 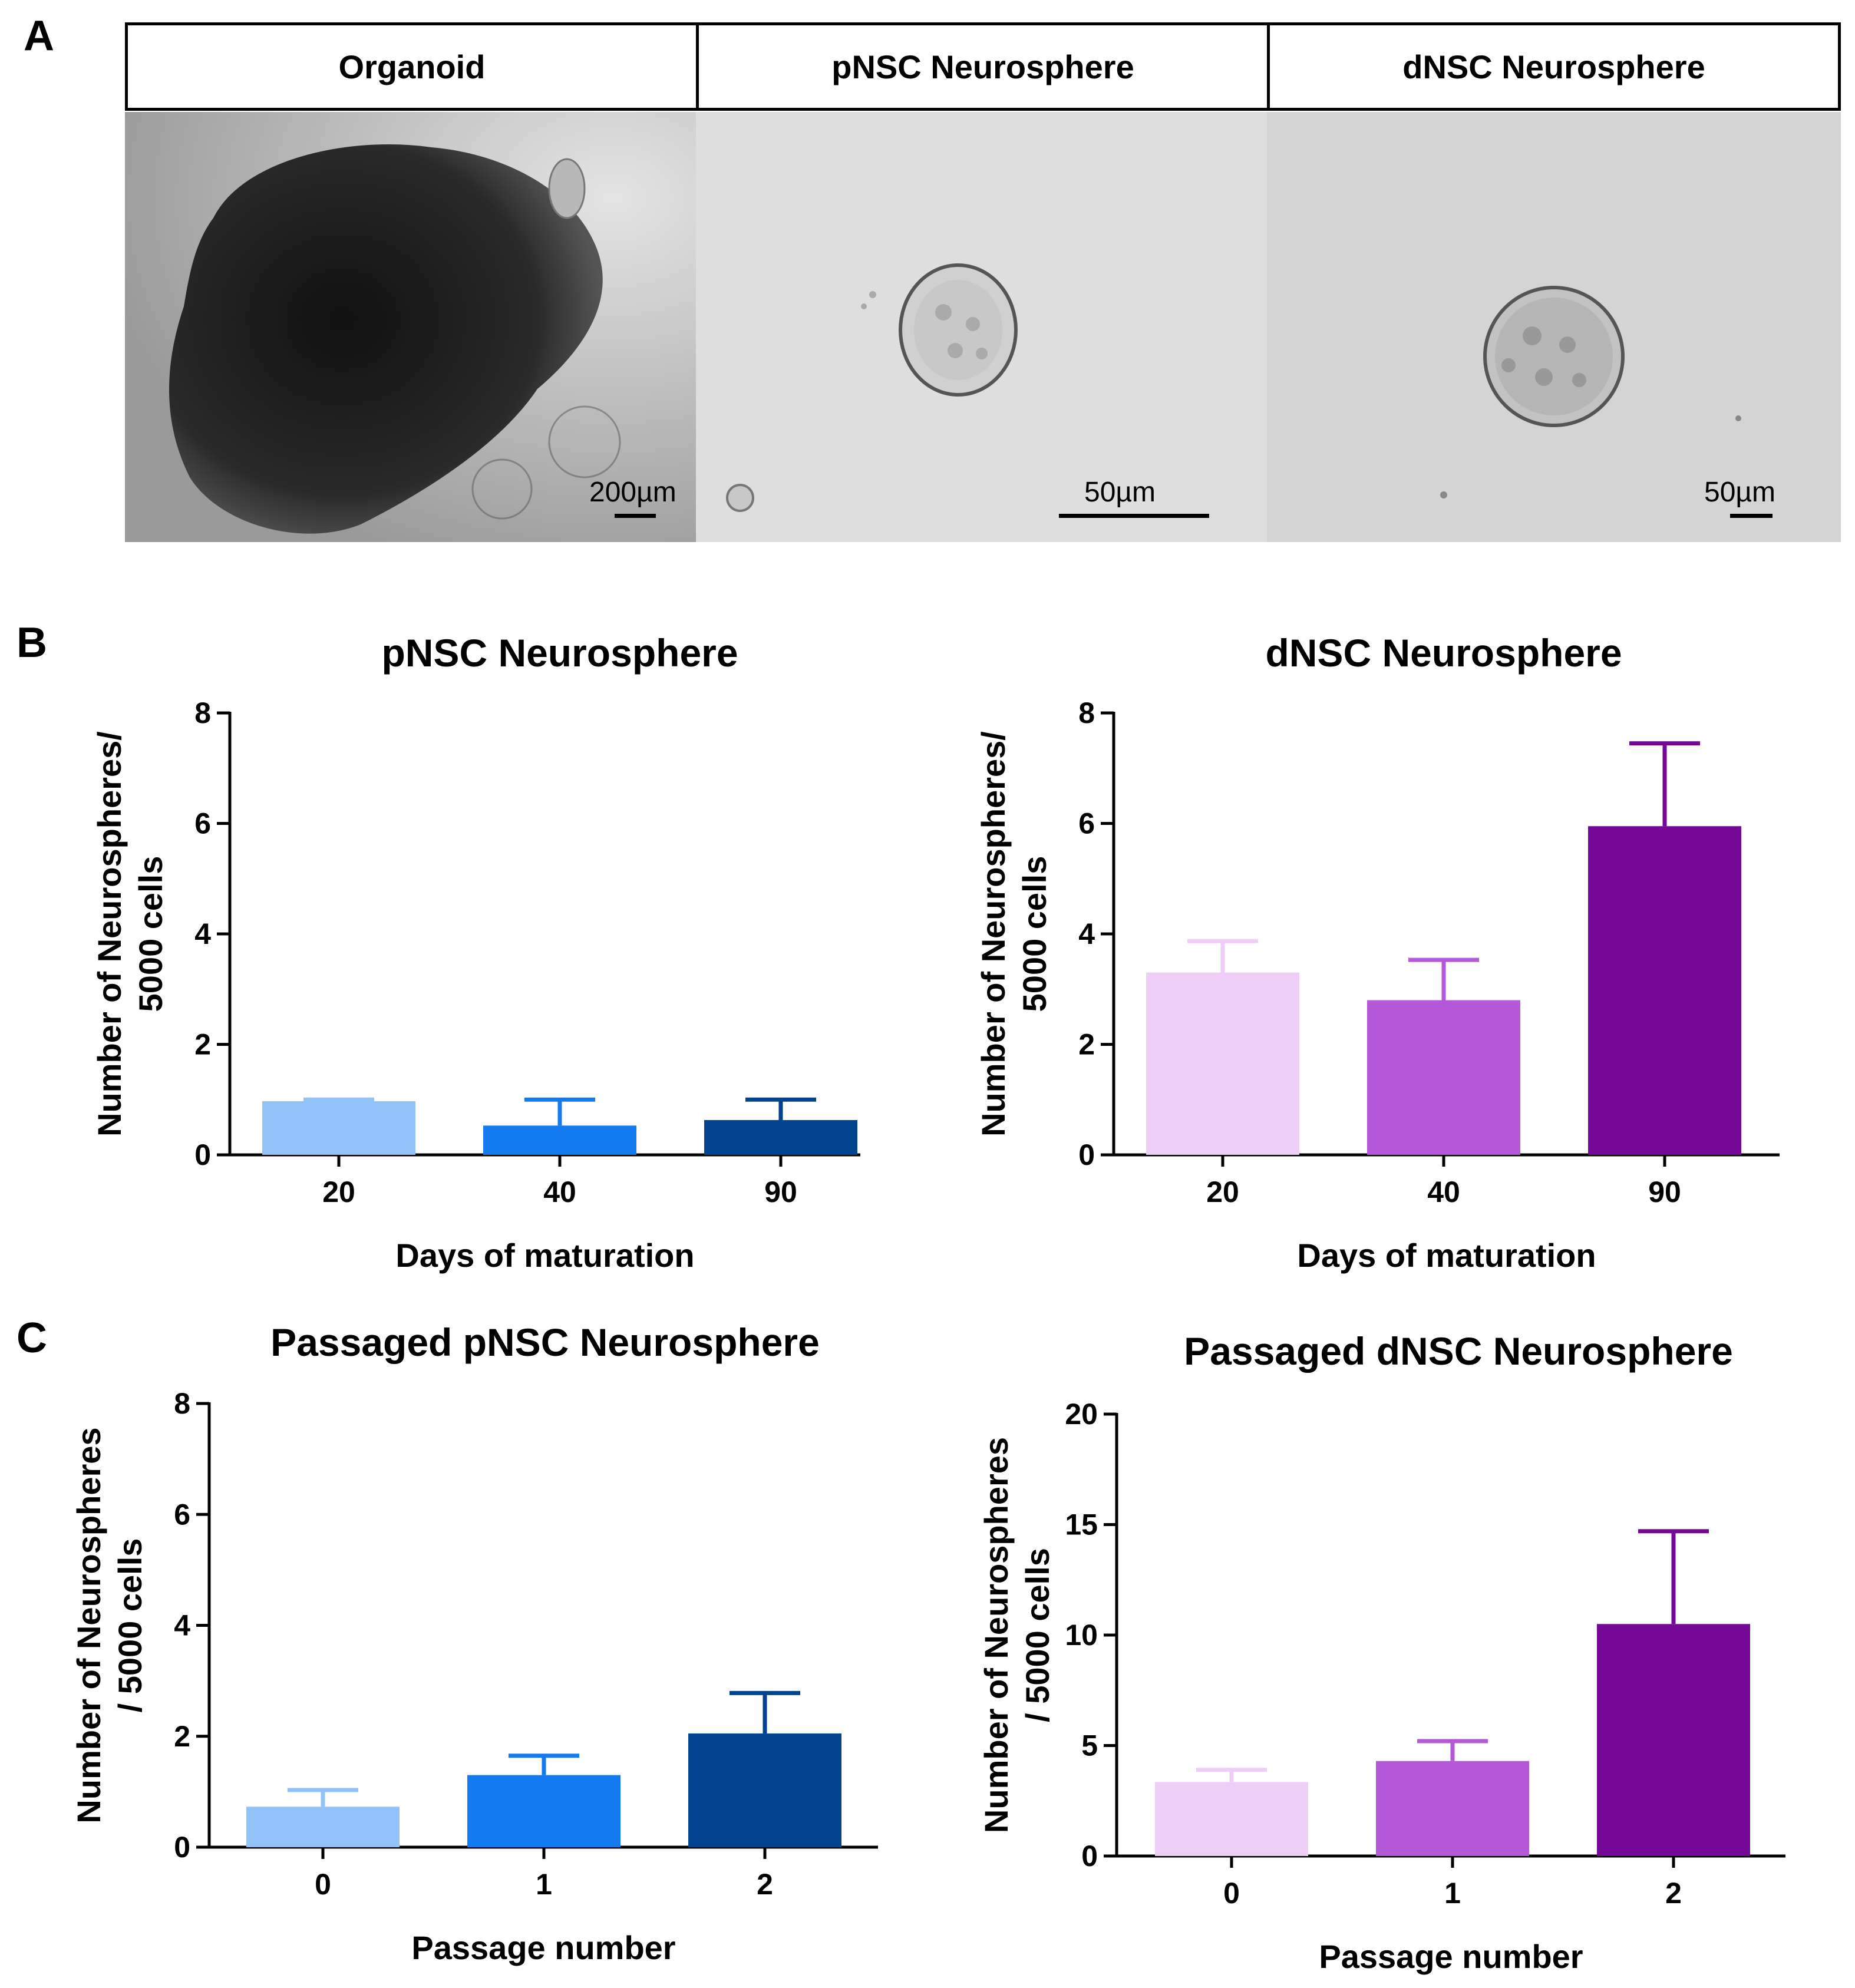 What do you see at coordinates (1554, 327) in the screenshot?
I see `dnsc-micrograph` at bounding box center [1554, 327].